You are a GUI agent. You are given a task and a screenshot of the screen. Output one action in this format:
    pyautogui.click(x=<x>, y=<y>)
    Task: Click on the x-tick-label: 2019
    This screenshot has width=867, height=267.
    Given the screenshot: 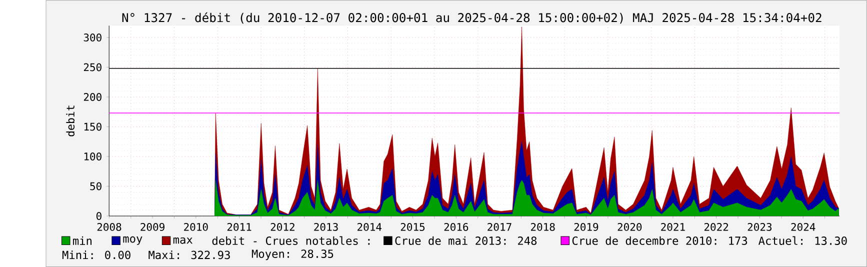 What is the action you would take?
    pyautogui.click(x=586, y=226)
    